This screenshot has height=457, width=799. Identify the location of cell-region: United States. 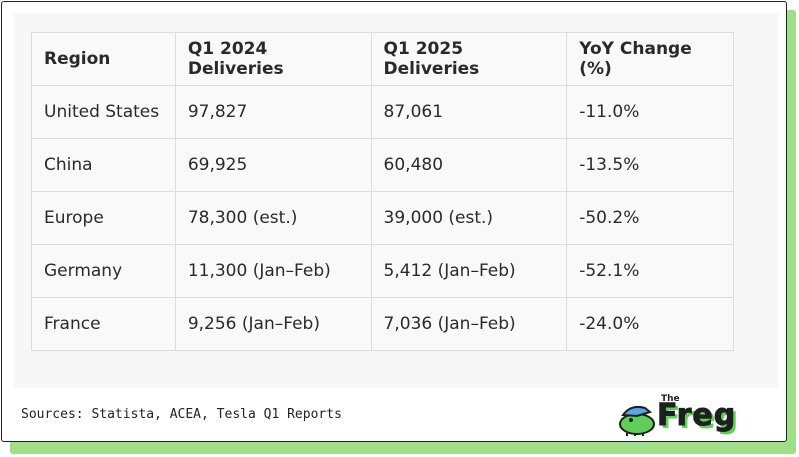
(103, 112).